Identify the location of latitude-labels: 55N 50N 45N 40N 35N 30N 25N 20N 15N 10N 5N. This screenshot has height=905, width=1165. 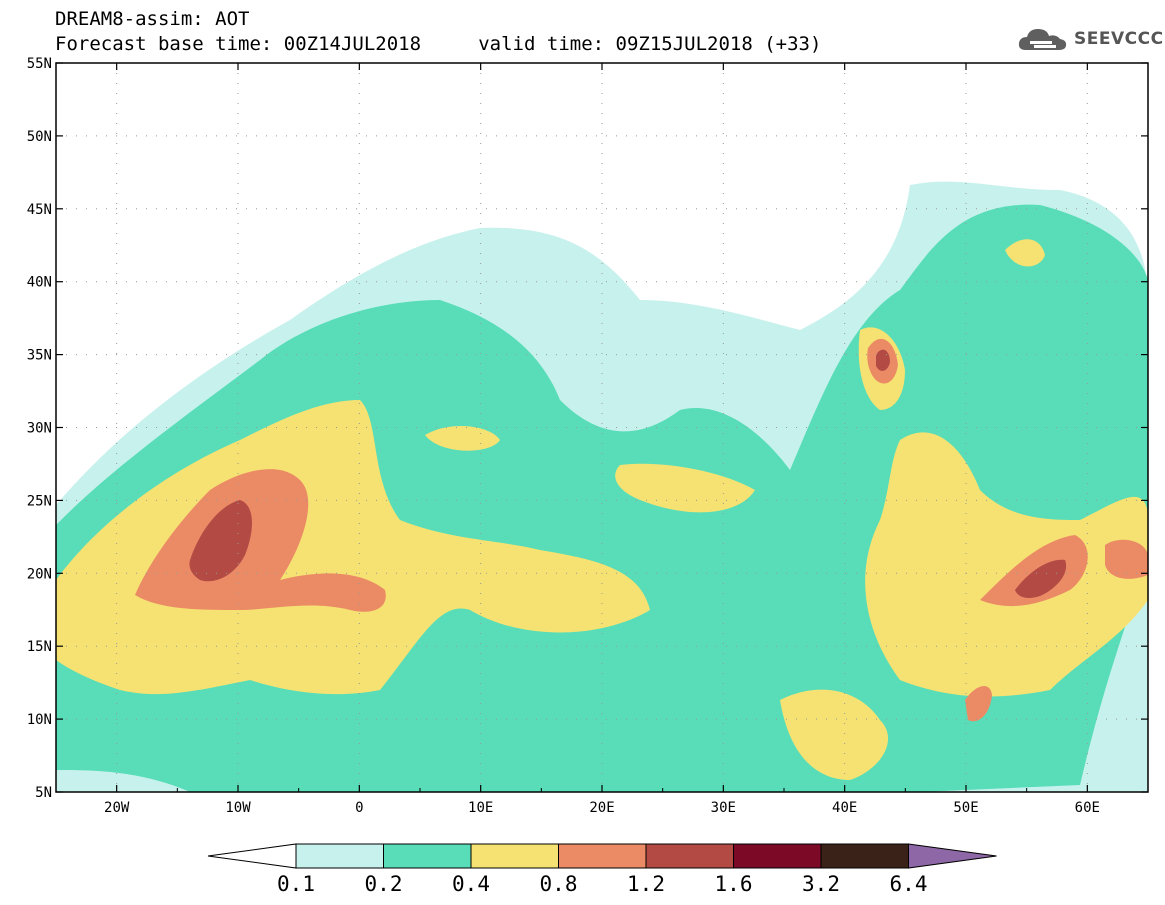
(39, 428).